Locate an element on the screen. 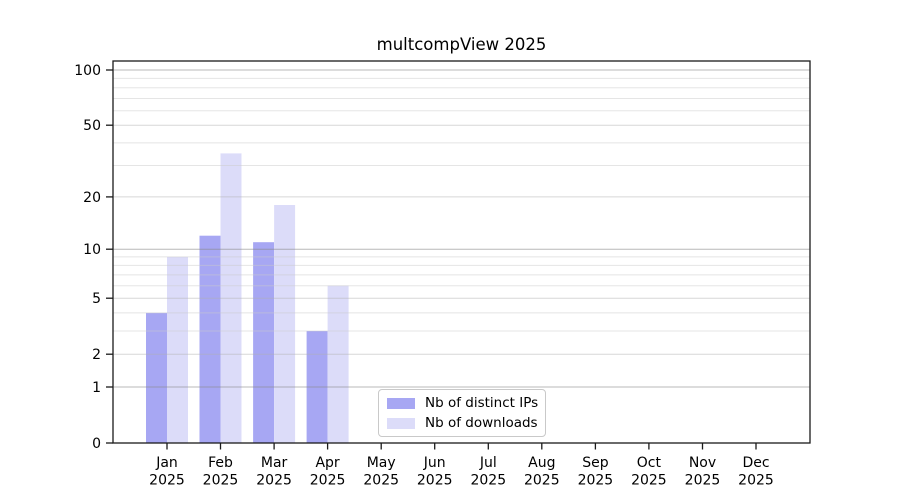  y-tick-label-1: 1 is located at coordinates (96, 388).